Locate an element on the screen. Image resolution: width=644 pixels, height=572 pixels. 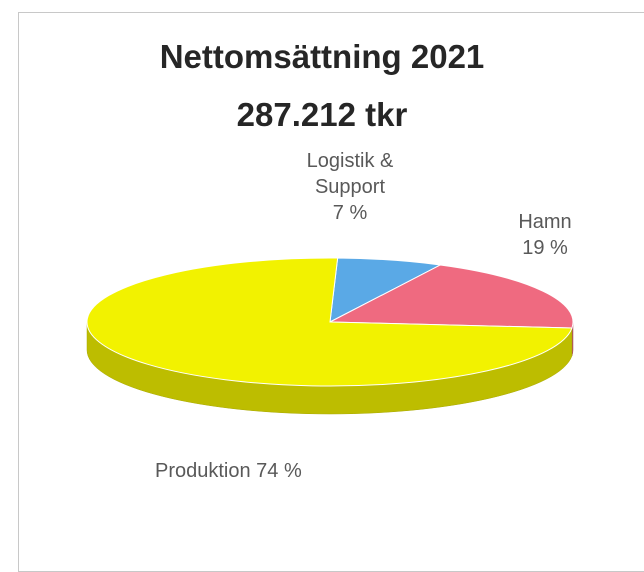
slice-label-hamn-line1: Hamn is located at coordinates (545, 222).